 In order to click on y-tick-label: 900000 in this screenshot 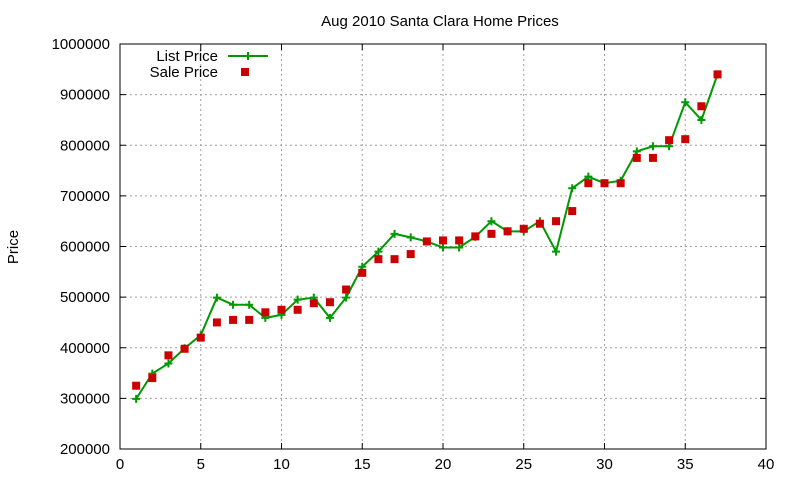, I will do `click(85, 95)`.